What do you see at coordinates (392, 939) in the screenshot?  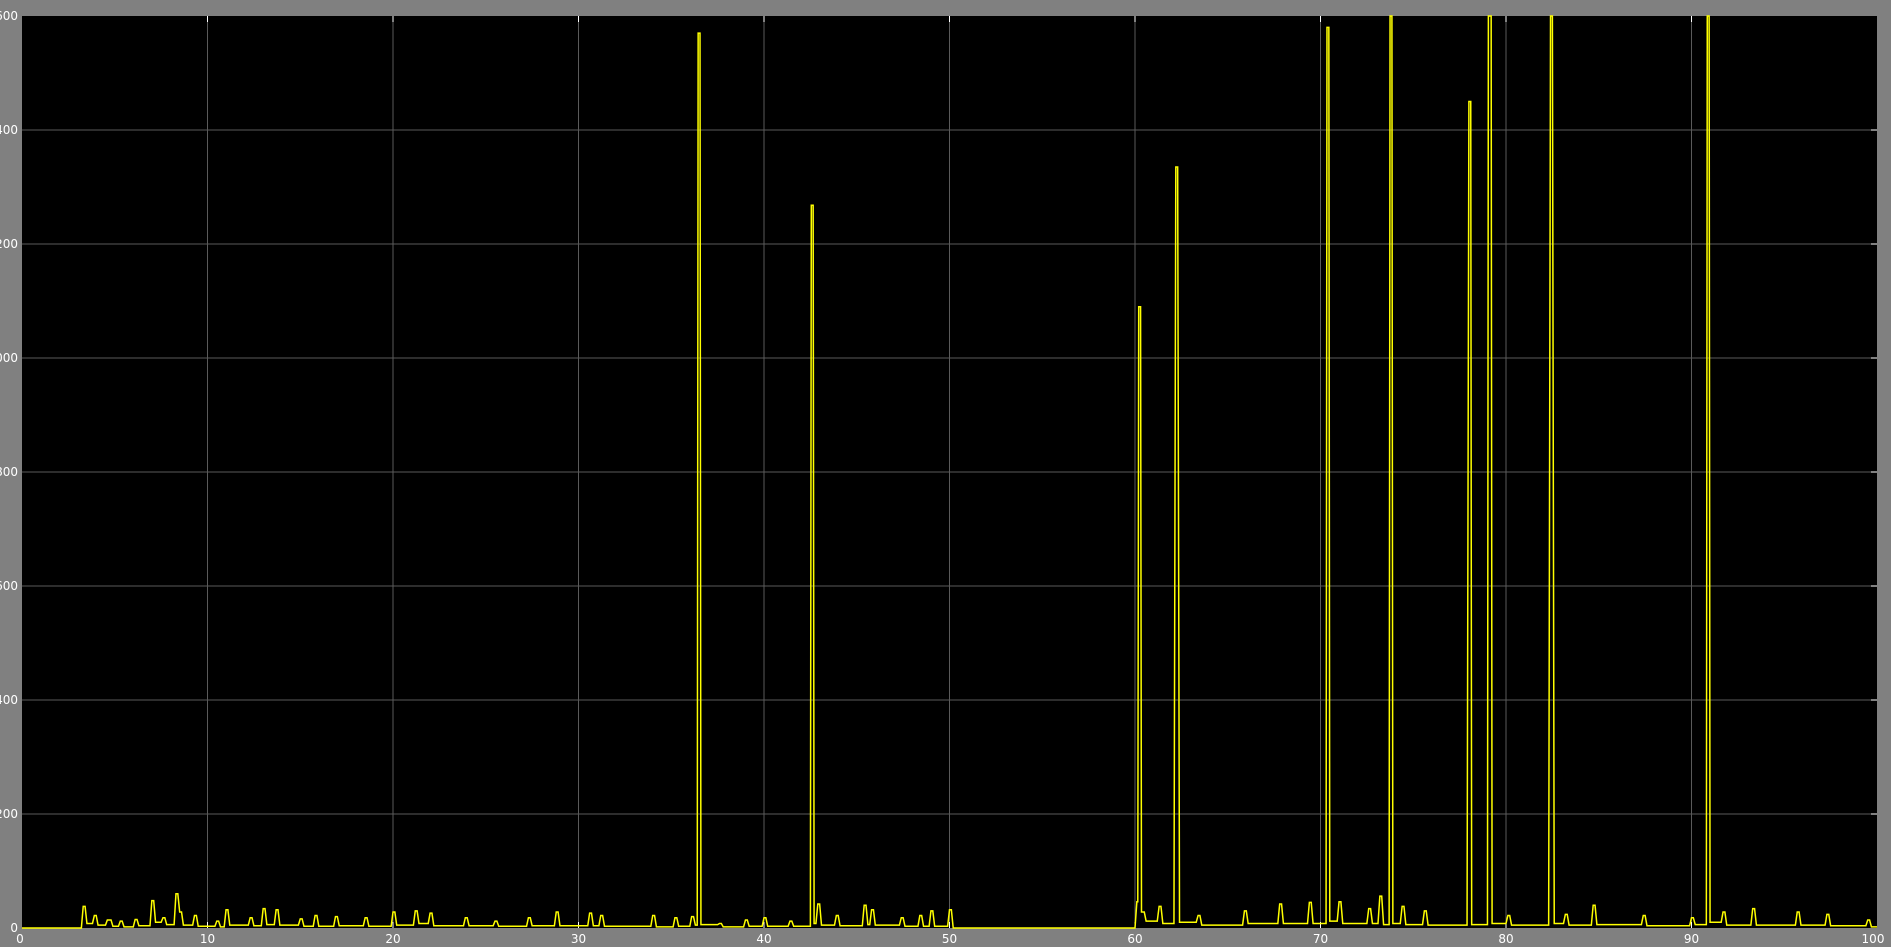 I see `x-tick-label: 20` at bounding box center [392, 939].